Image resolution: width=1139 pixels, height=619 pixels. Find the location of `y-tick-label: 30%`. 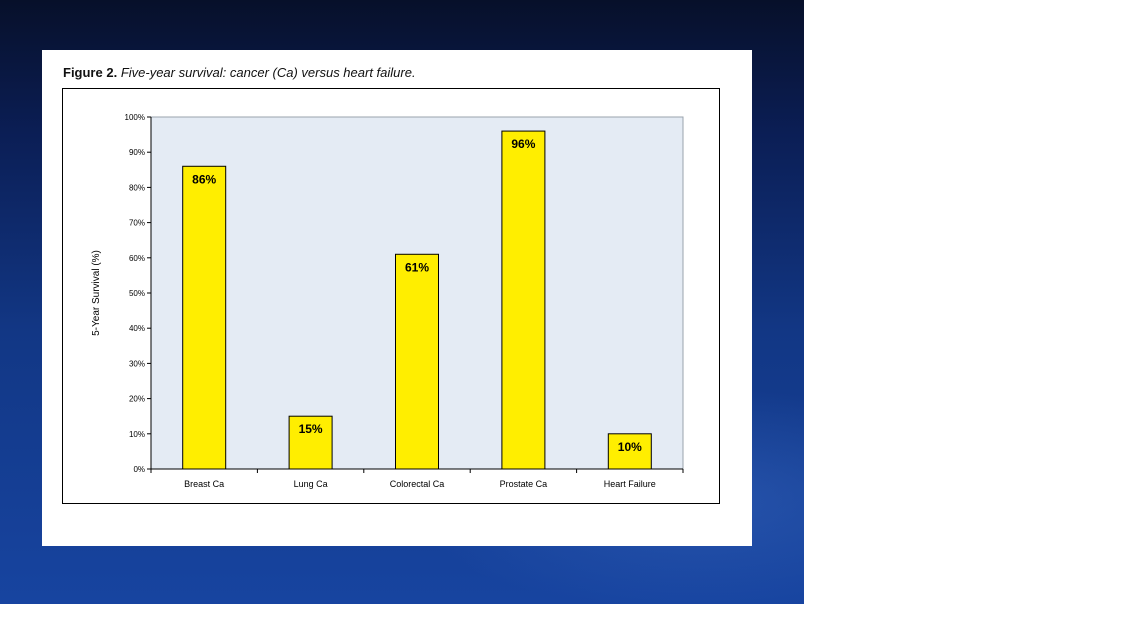

y-tick-label: 30% is located at coordinates (137, 363).